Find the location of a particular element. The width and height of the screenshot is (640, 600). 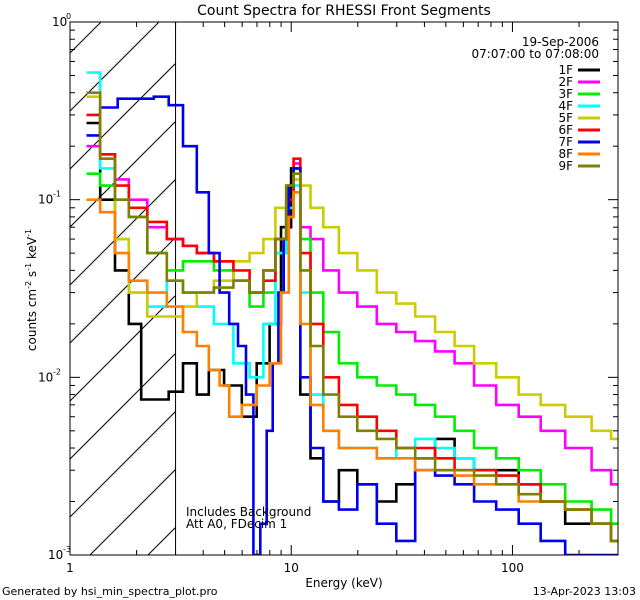

y-axis-label-unit: keV is located at coordinates (32, 249).